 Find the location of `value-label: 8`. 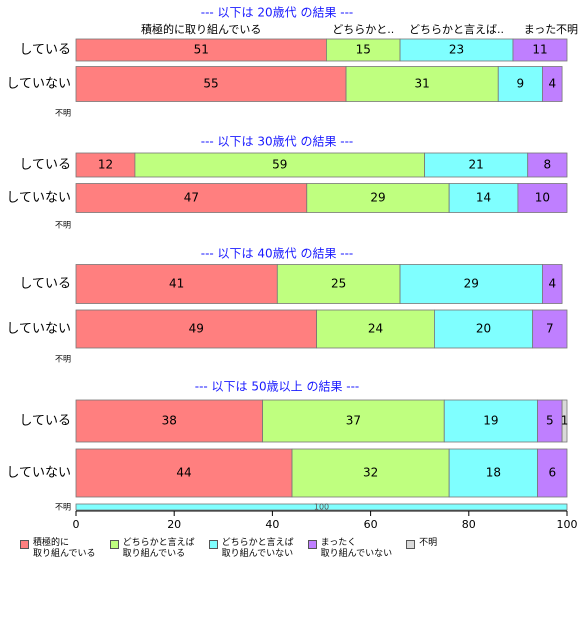

value-label: 8 is located at coordinates (548, 165).